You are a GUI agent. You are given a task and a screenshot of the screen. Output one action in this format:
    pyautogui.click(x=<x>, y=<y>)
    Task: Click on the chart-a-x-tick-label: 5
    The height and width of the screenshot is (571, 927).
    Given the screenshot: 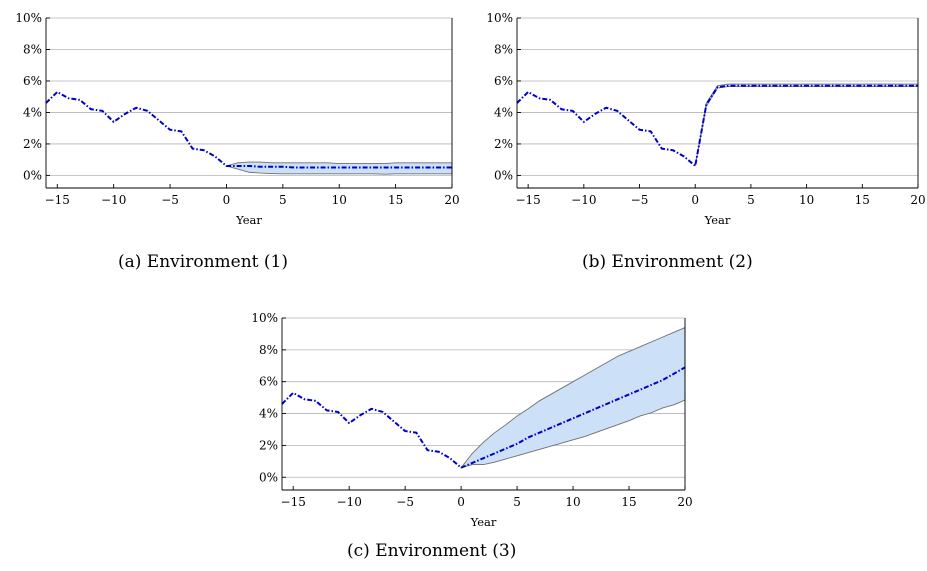 What is the action you would take?
    pyautogui.click(x=283, y=200)
    